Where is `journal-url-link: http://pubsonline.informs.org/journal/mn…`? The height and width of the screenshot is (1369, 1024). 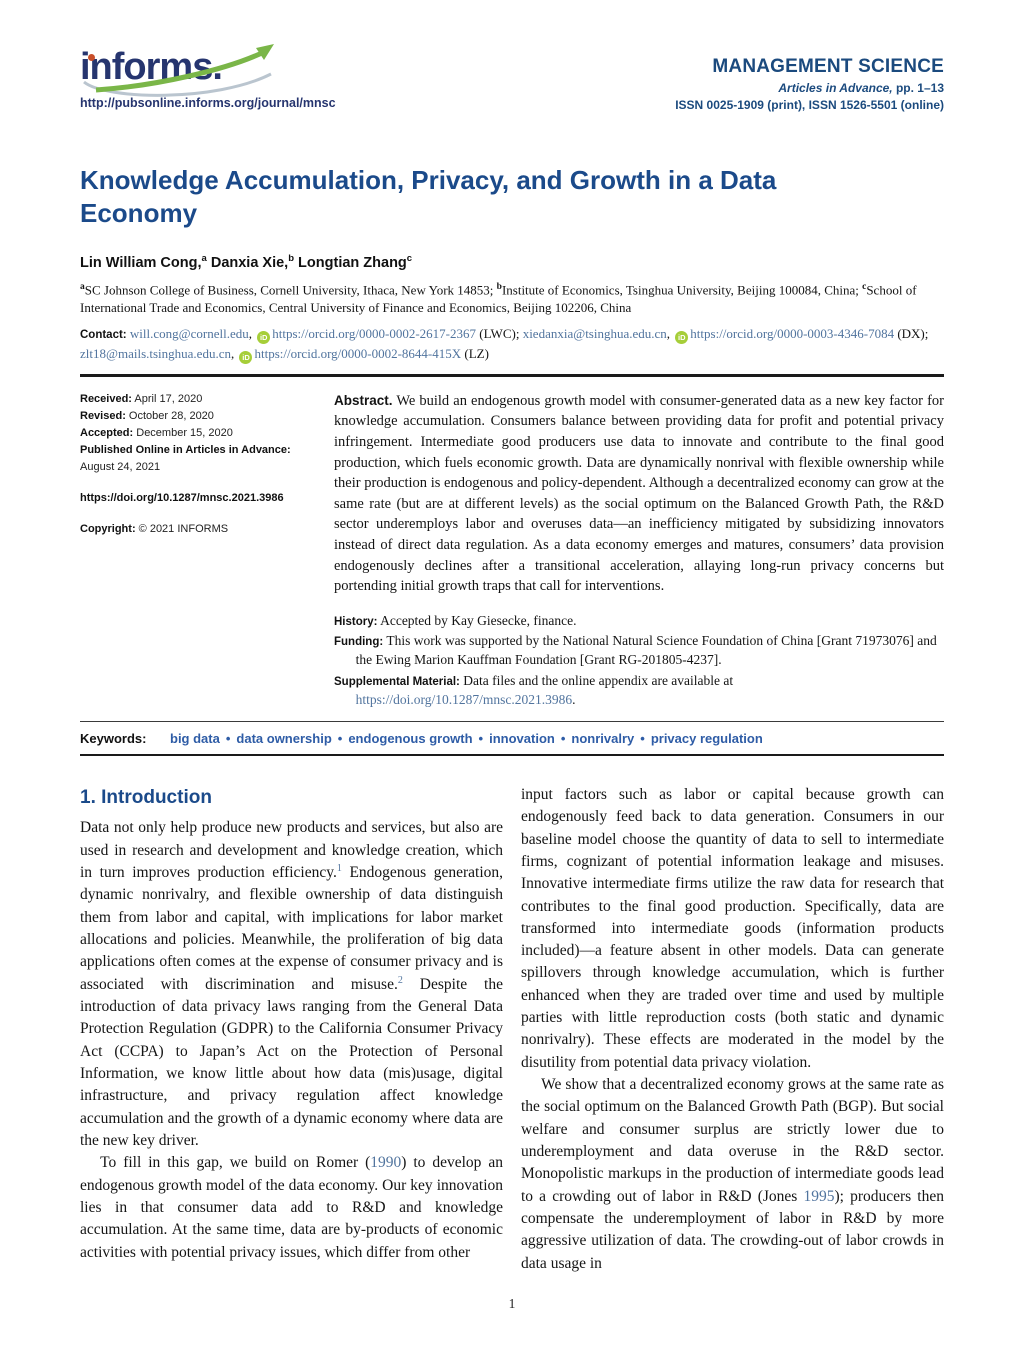 journal-url-link: http://pubsonline.informs.org/journal/mn… is located at coordinates (208, 103).